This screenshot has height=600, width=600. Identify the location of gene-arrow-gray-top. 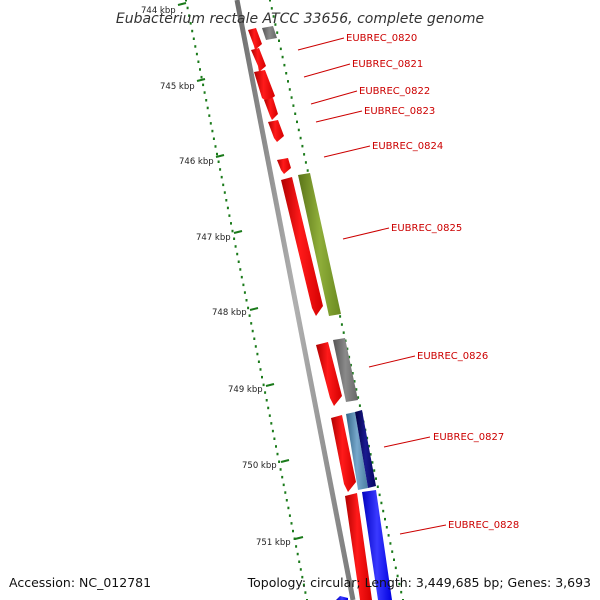
(269, 33).